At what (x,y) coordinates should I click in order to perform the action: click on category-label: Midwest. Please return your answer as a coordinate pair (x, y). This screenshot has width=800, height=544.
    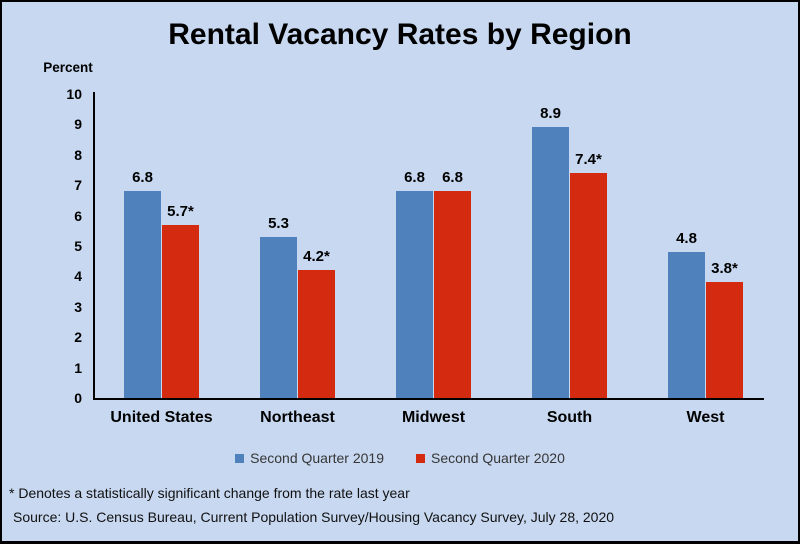
    Looking at the image, I should click on (433, 417).